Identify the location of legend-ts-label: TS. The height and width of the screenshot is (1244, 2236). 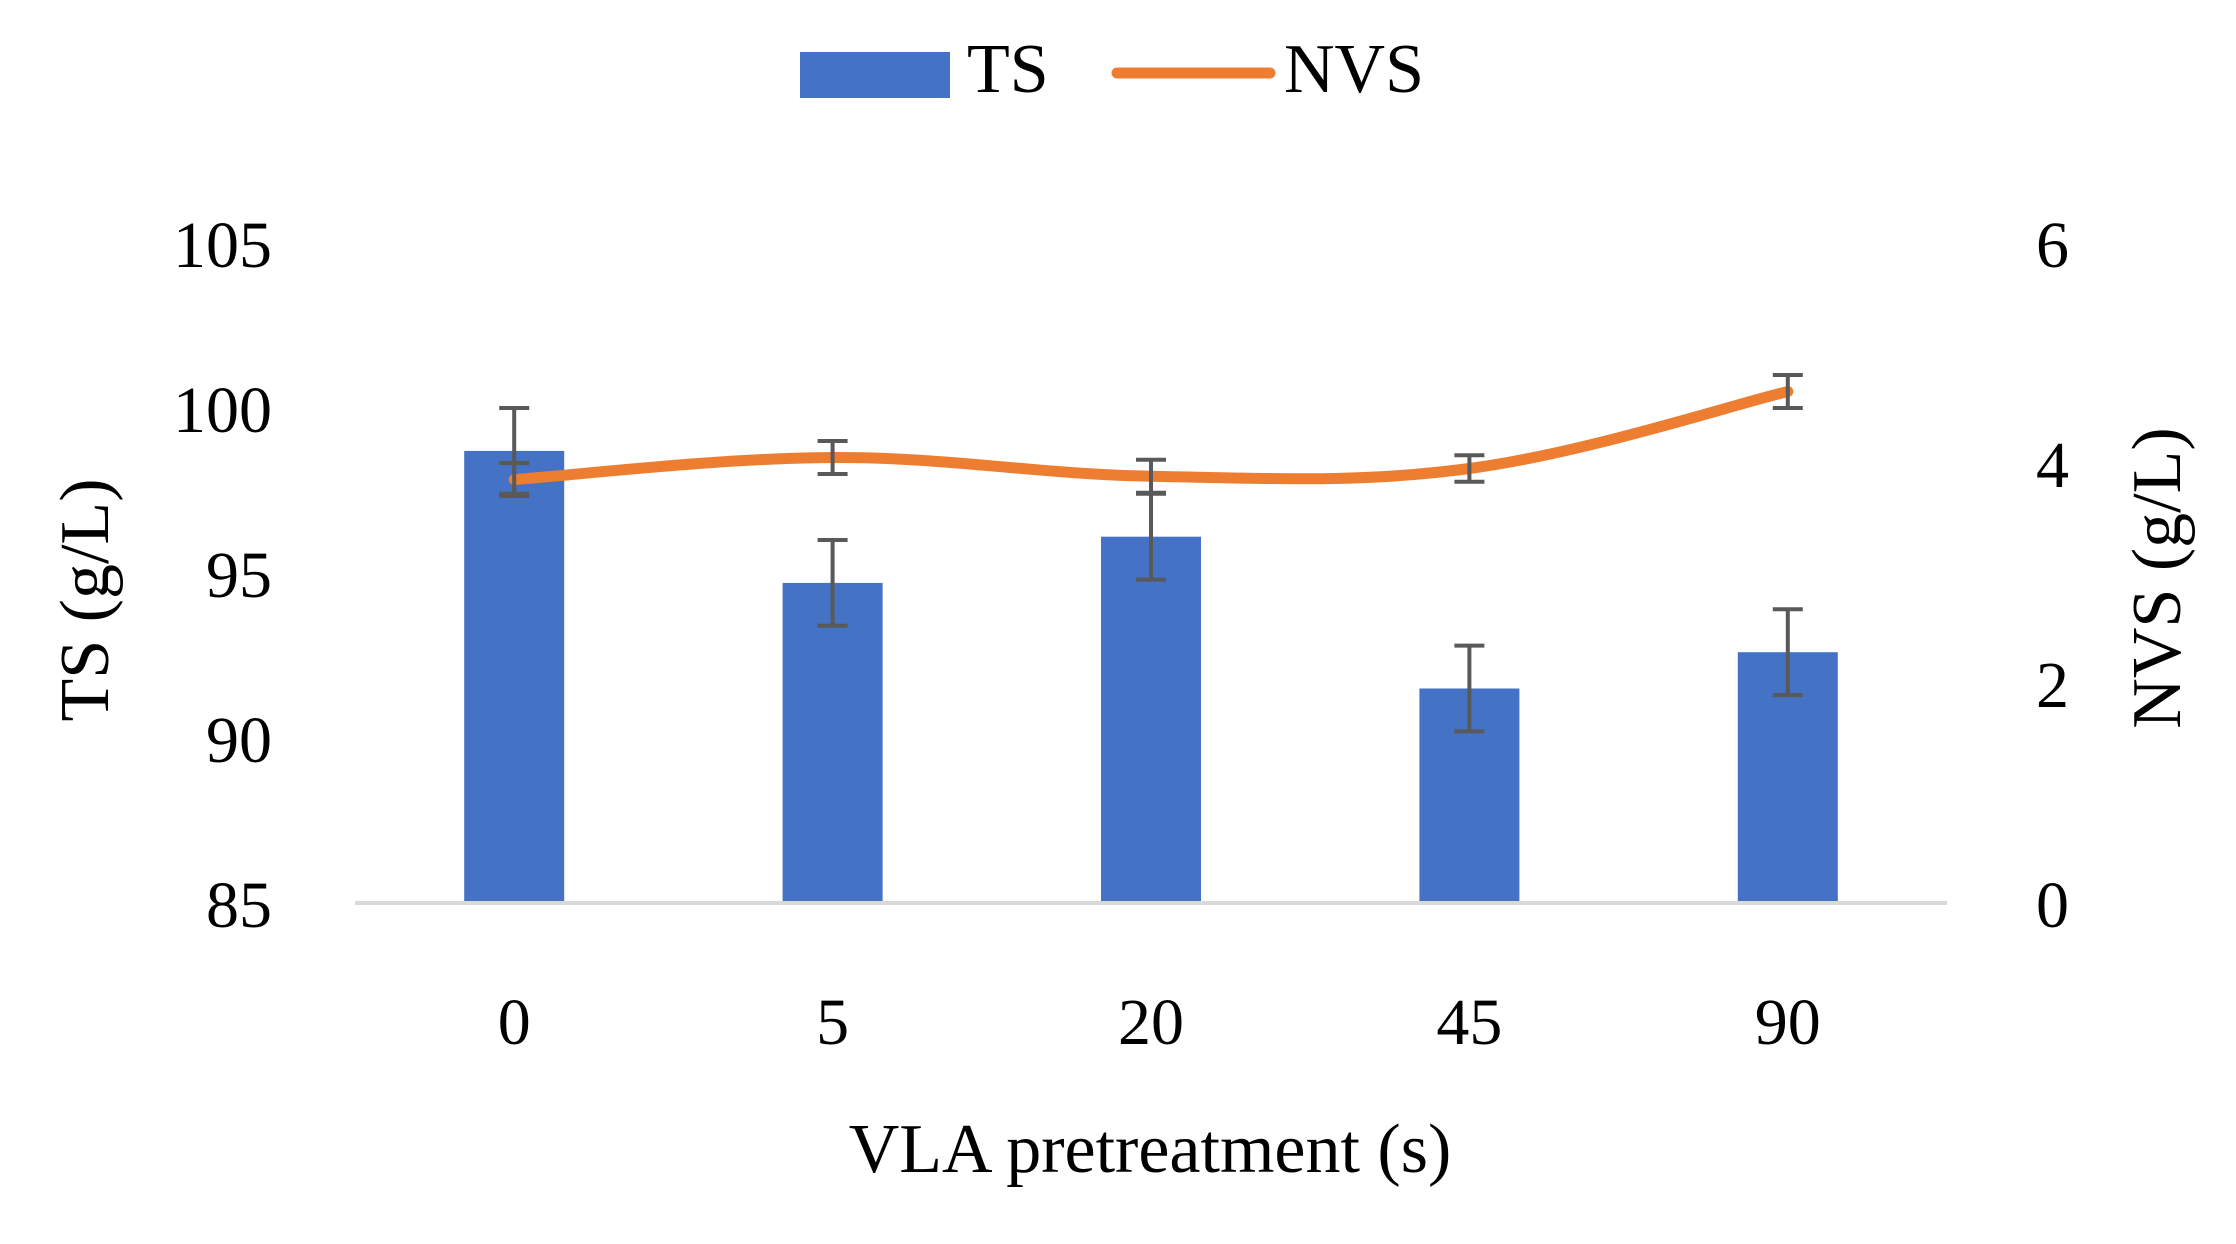
(1008, 69).